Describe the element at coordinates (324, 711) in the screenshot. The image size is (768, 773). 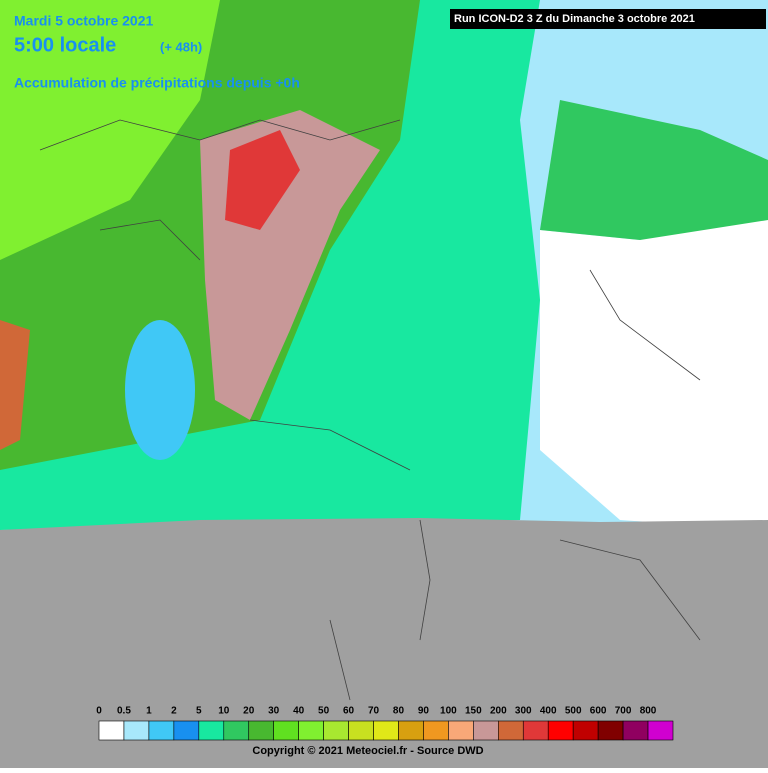
I see `legend-label: 50` at that location.